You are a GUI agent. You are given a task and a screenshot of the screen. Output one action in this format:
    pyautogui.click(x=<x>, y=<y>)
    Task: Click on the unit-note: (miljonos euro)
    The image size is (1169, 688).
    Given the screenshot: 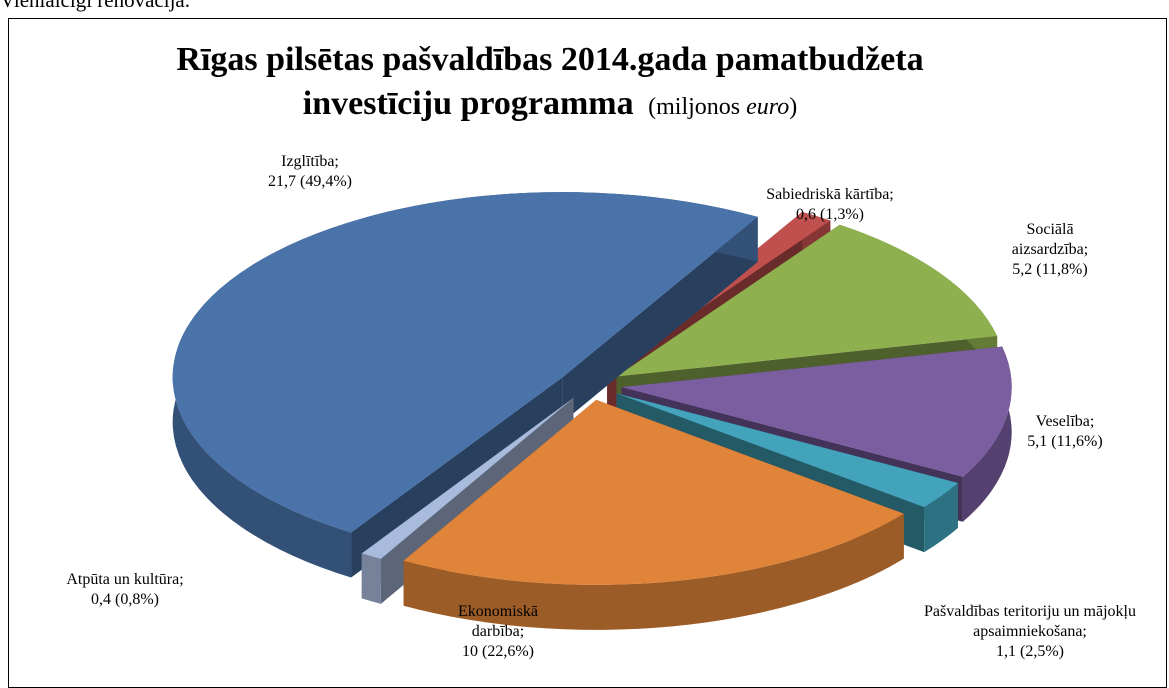 What is the action you would take?
    pyautogui.click(x=719, y=107)
    